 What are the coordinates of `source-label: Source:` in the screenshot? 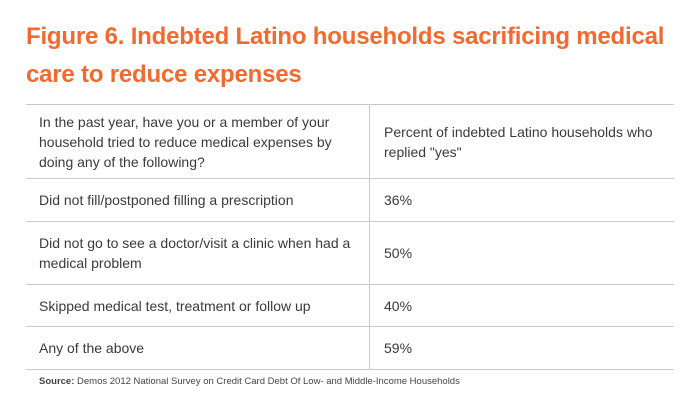 It's located at (57, 381).